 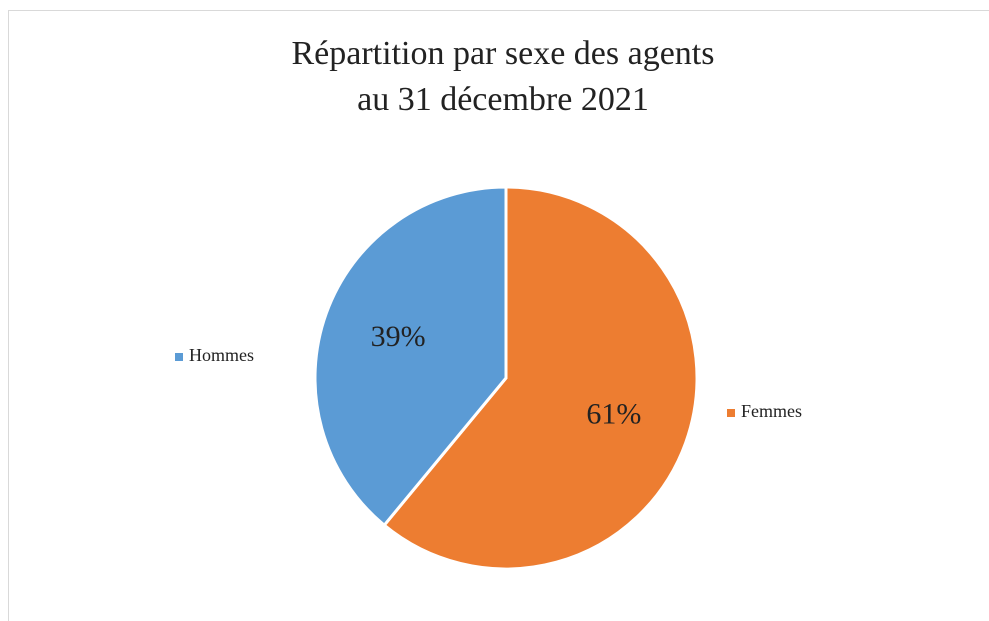 What do you see at coordinates (771, 411) in the screenshot?
I see `legend-label: Femmes` at bounding box center [771, 411].